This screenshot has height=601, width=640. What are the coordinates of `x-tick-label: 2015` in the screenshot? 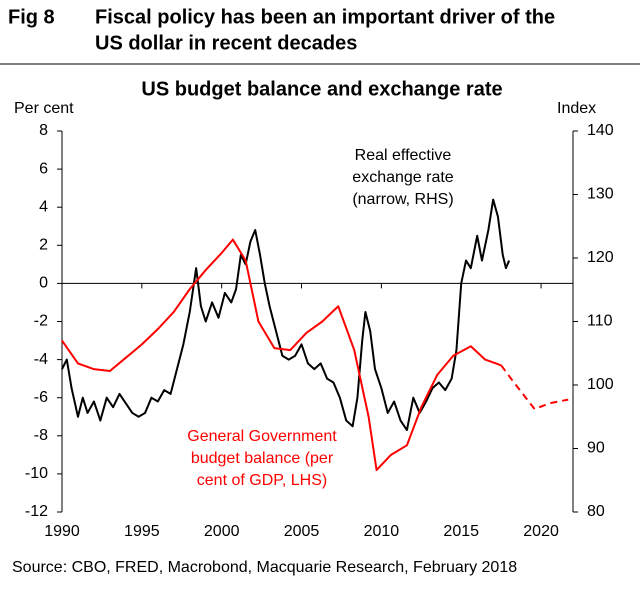 It's located at (461, 531).